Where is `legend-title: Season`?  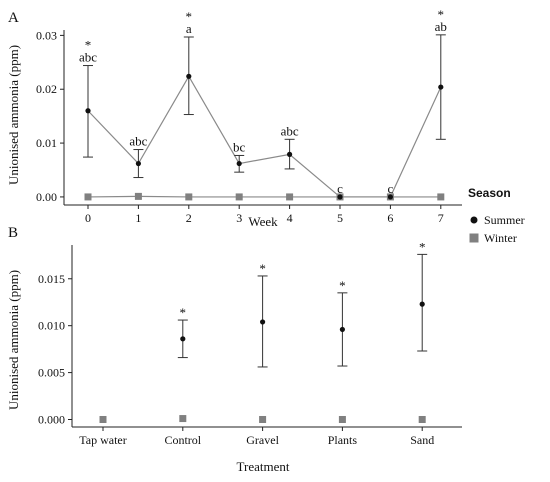
legend-title: Season is located at coordinates (489, 193).